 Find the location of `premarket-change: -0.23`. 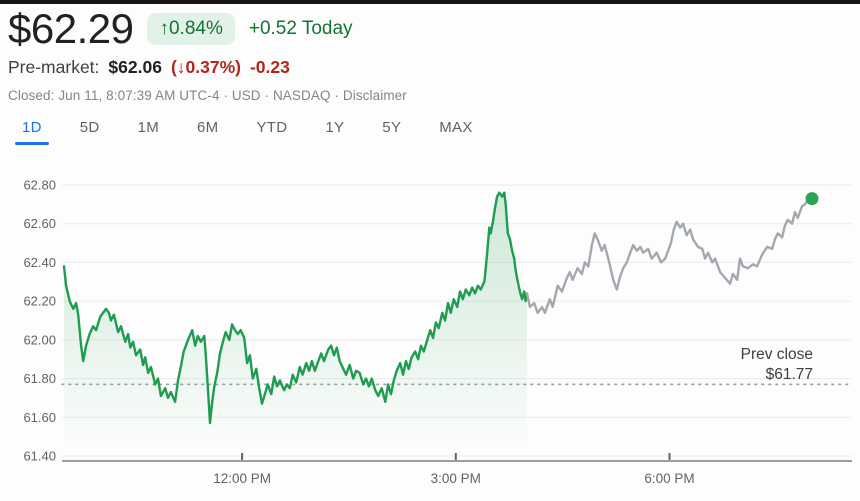

premarket-change: -0.23 is located at coordinates (269, 67).